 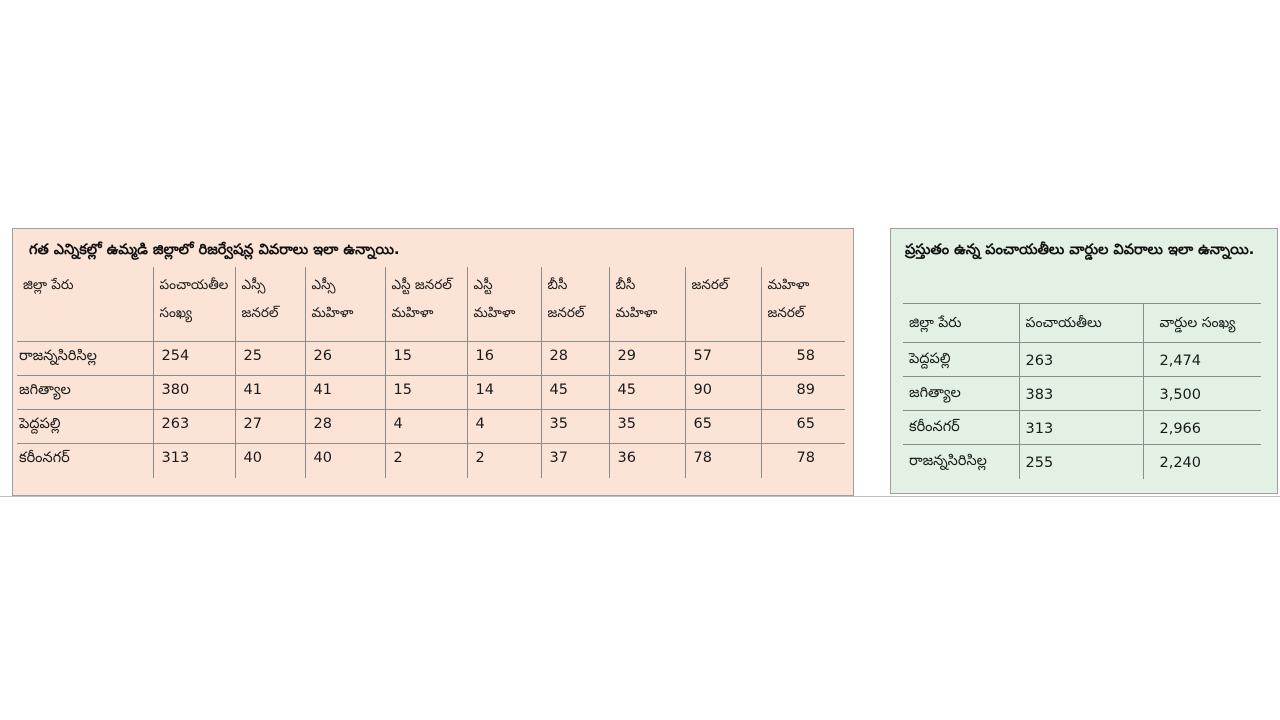 I want to click on table-row: జగిత్యాల 380 41 41 15 14 45 45 90 89, so click(x=431, y=392).